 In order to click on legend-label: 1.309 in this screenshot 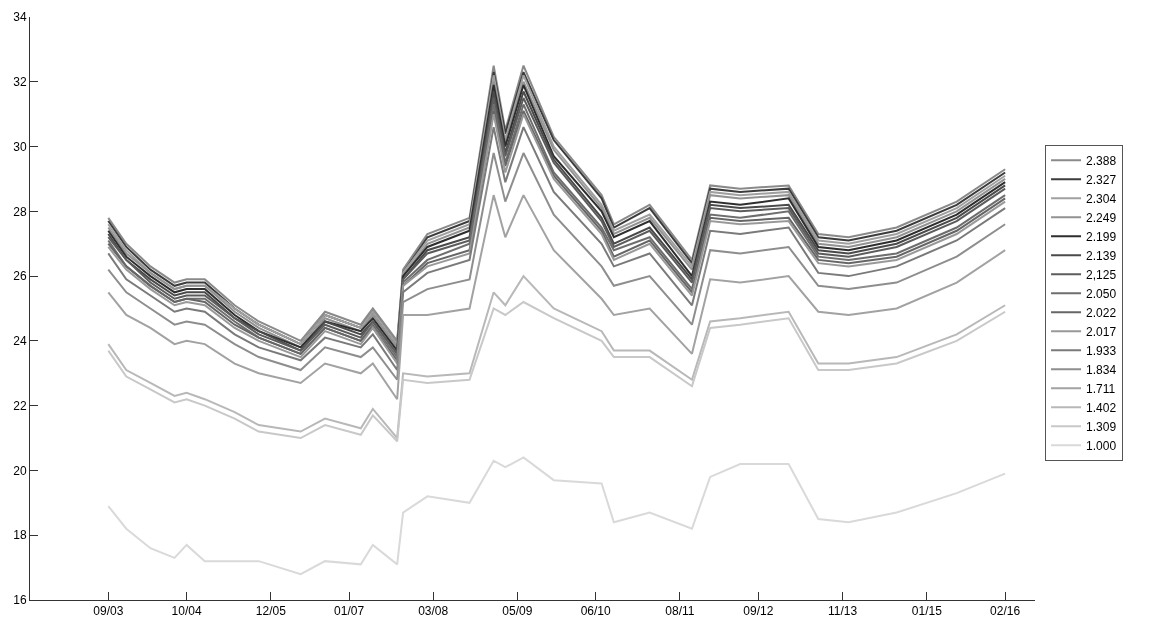, I will do `click(1101, 426)`.